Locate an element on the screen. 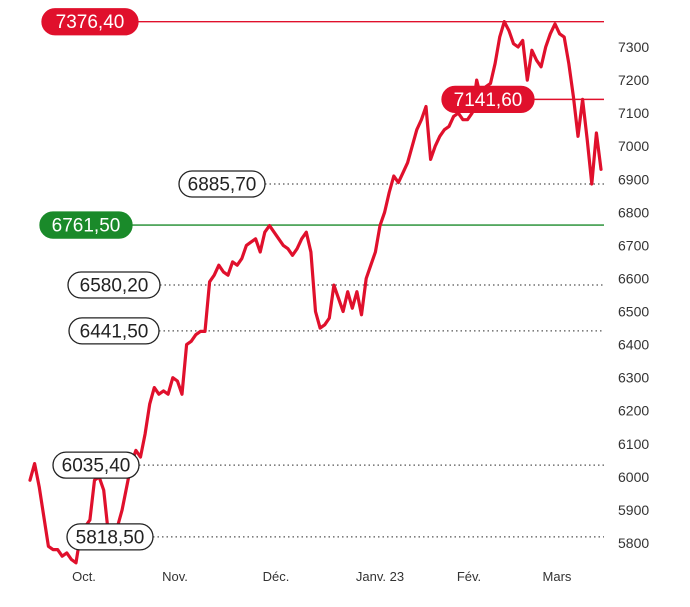 The image size is (690, 607). value-badge-label-4: 6580,20 is located at coordinates (114, 286).